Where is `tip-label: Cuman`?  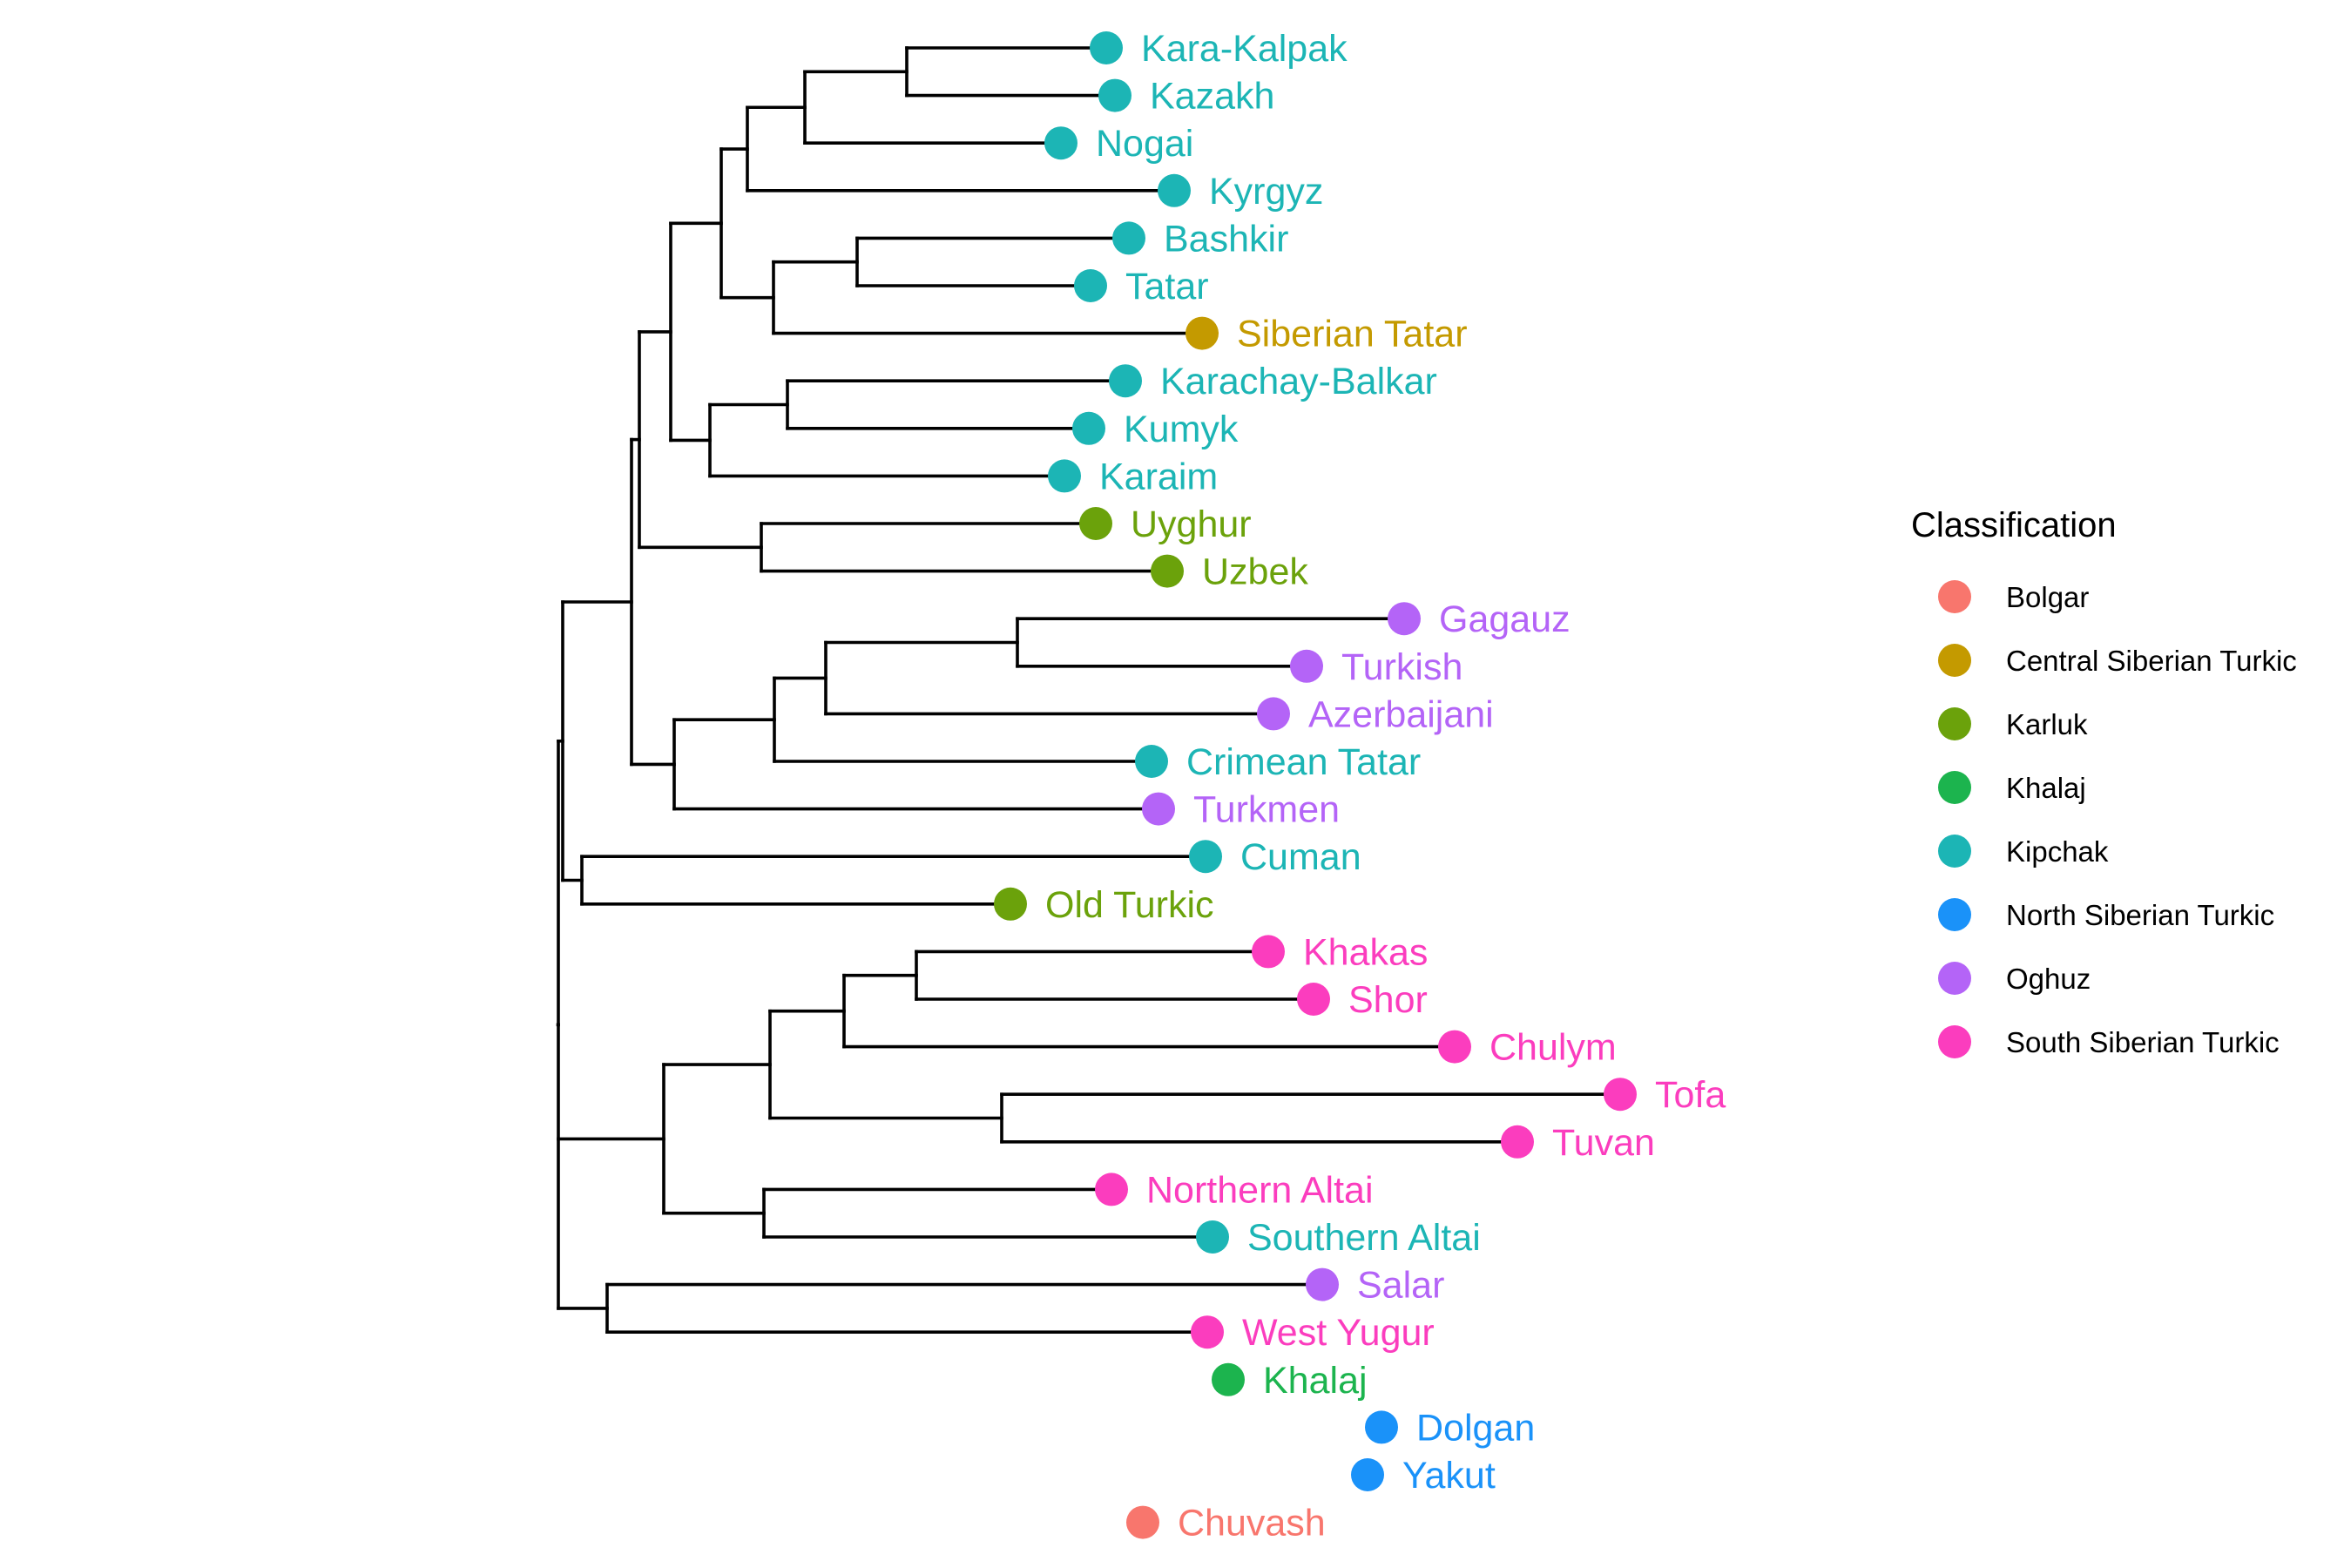 tip-label: Cuman is located at coordinates (1300, 857).